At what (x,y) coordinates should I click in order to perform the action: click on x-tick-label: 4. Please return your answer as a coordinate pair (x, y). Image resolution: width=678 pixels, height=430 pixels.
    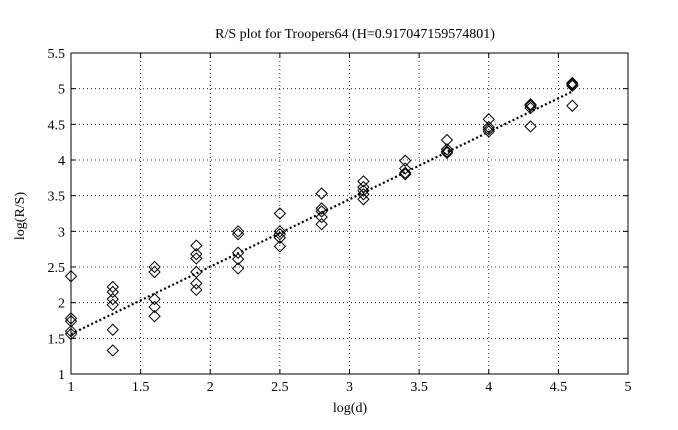
    Looking at the image, I should click on (488, 387).